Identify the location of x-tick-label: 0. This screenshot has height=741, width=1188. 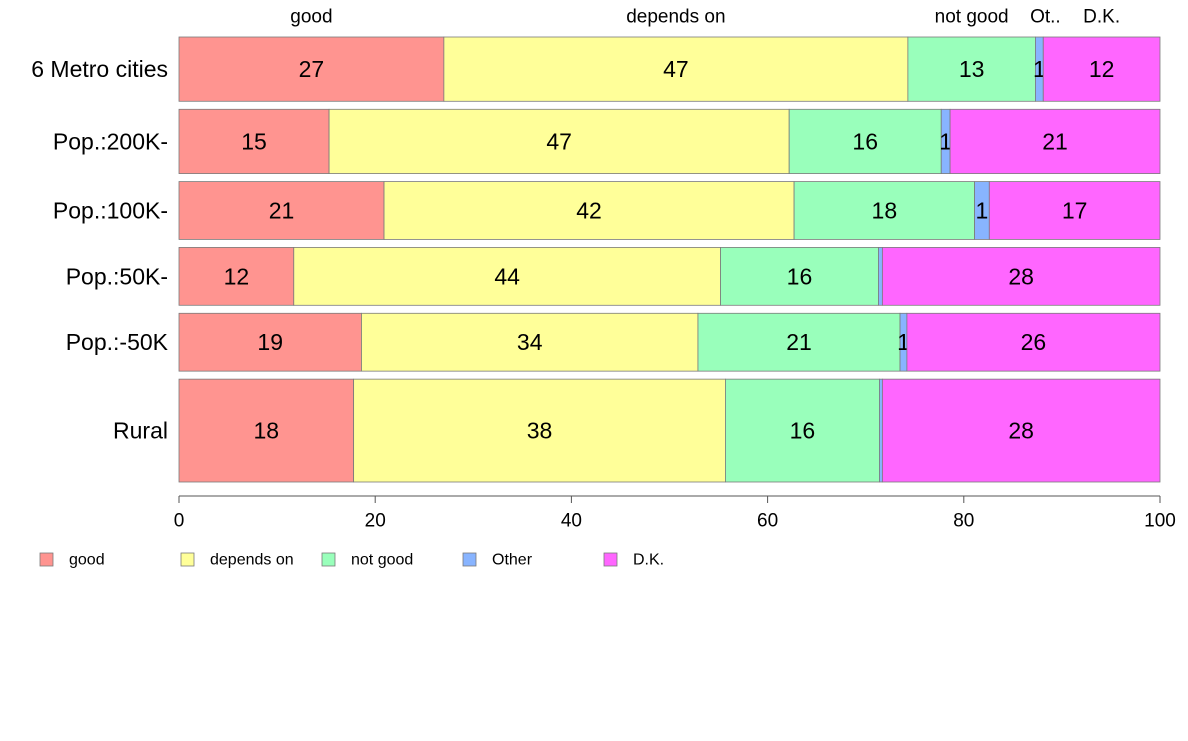
(179, 521).